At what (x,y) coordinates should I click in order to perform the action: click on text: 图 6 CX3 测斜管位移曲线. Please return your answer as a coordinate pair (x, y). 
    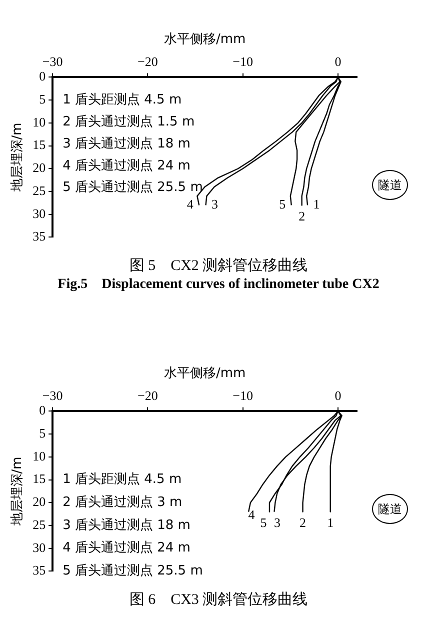
    Looking at the image, I should click on (218, 599).